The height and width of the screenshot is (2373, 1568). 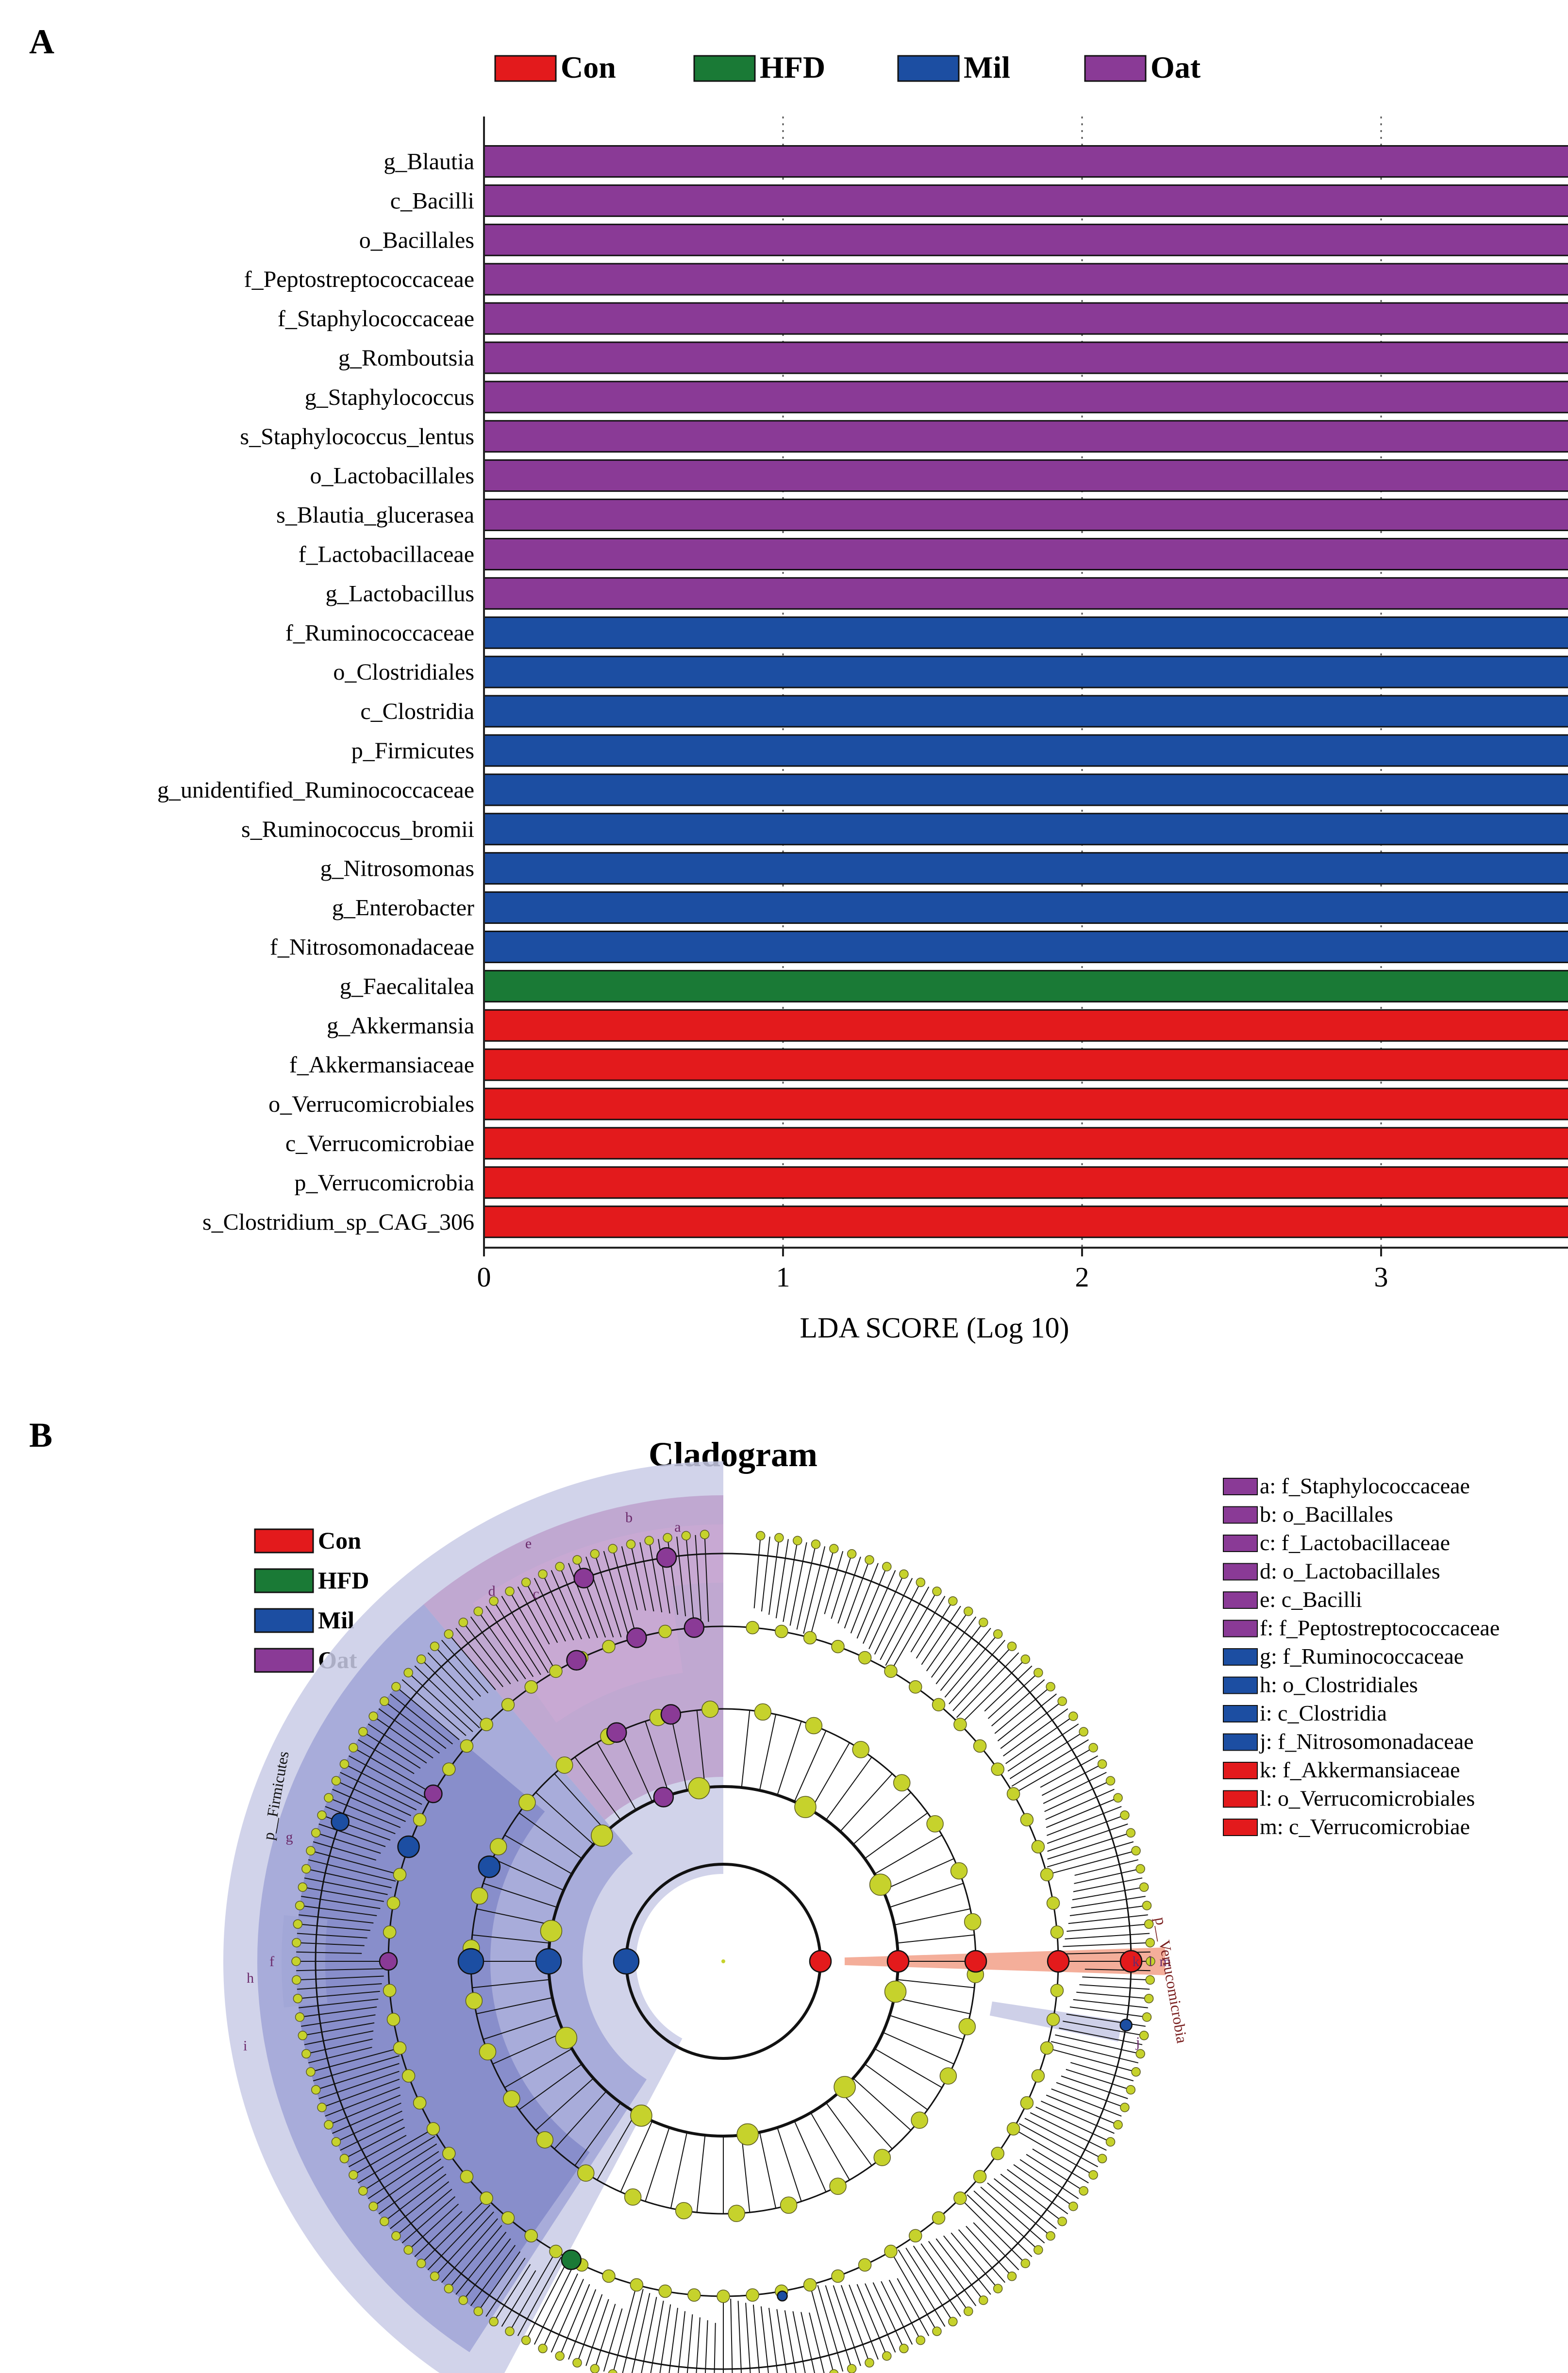 What do you see at coordinates (629, 1517) in the screenshot?
I see `sector-letter-b: b` at bounding box center [629, 1517].